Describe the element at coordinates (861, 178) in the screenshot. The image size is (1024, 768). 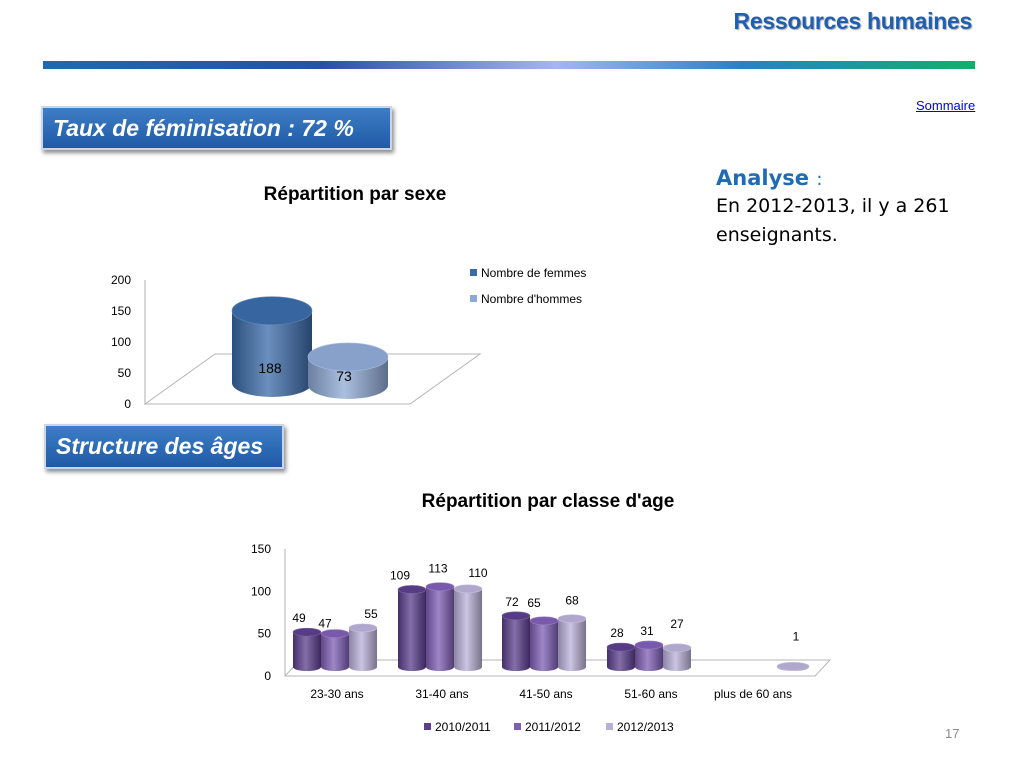
I see `analysis-heading-line: Analyse :` at that location.